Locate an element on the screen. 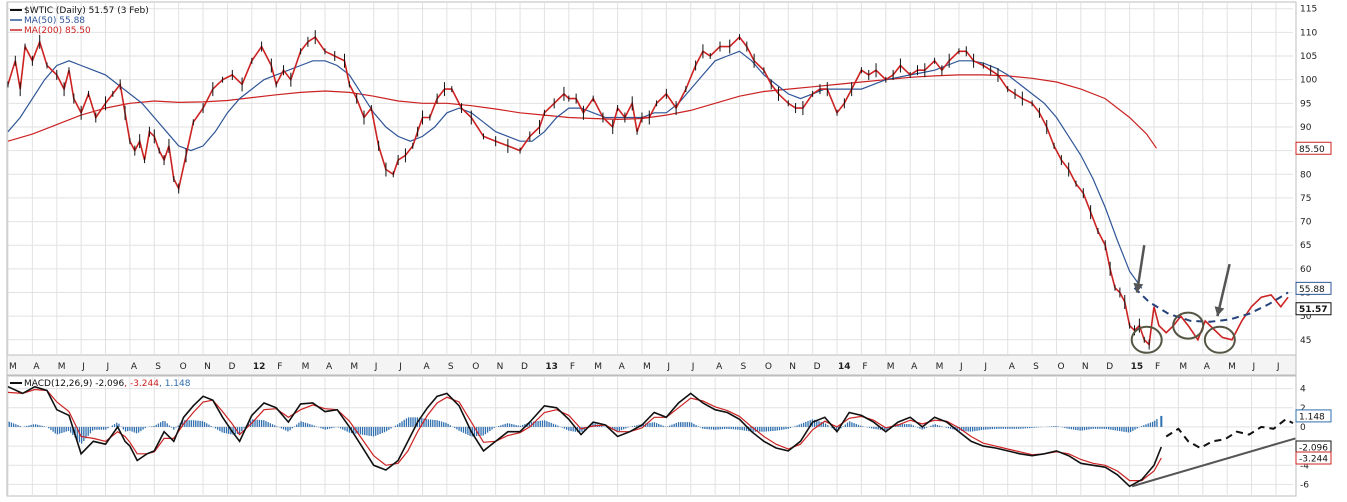 The height and width of the screenshot is (502, 1347). macd-tag-label: -3.244 is located at coordinates (1313, 460).